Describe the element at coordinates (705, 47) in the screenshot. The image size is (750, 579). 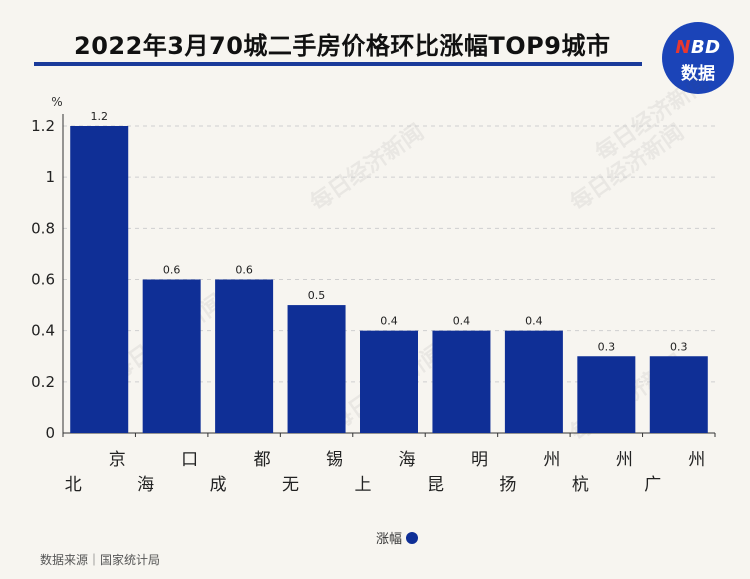
I see `logo-letters-bd: BD` at that location.